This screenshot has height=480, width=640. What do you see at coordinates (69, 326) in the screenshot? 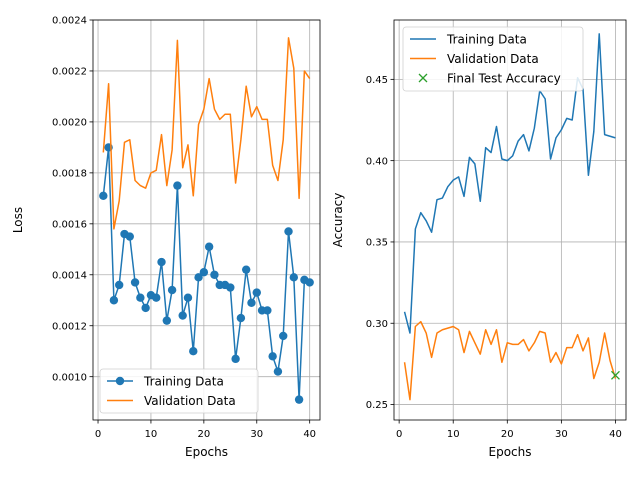
I see `loss-y-tick-label: 0.0012` at bounding box center [69, 326].